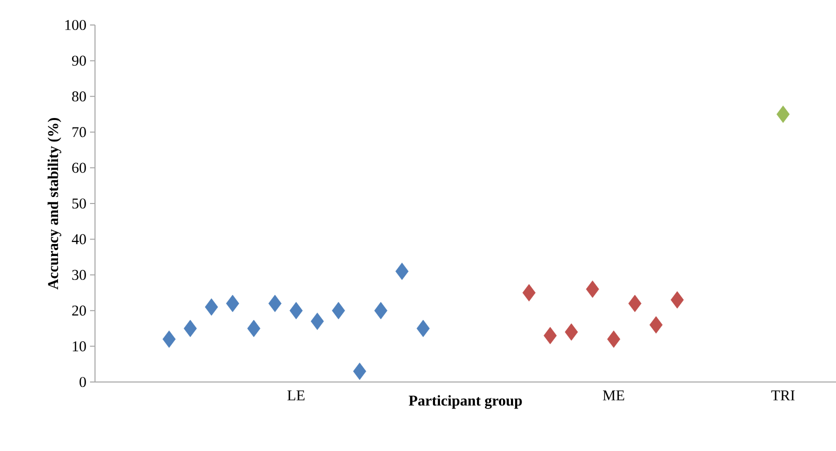 This screenshot has height=451, width=836. I want to click on y-tick-label: 50, so click(79, 203).